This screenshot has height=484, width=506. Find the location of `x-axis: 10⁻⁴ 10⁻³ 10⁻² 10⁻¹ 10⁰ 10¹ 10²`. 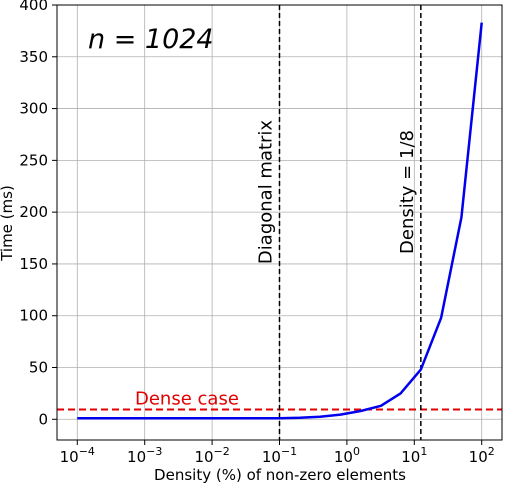

x-axis: 10⁻⁴ 10⁻³ 10⁻² 10⁻¹ 10⁰ 10¹ 10² is located at coordinates (277, 453).